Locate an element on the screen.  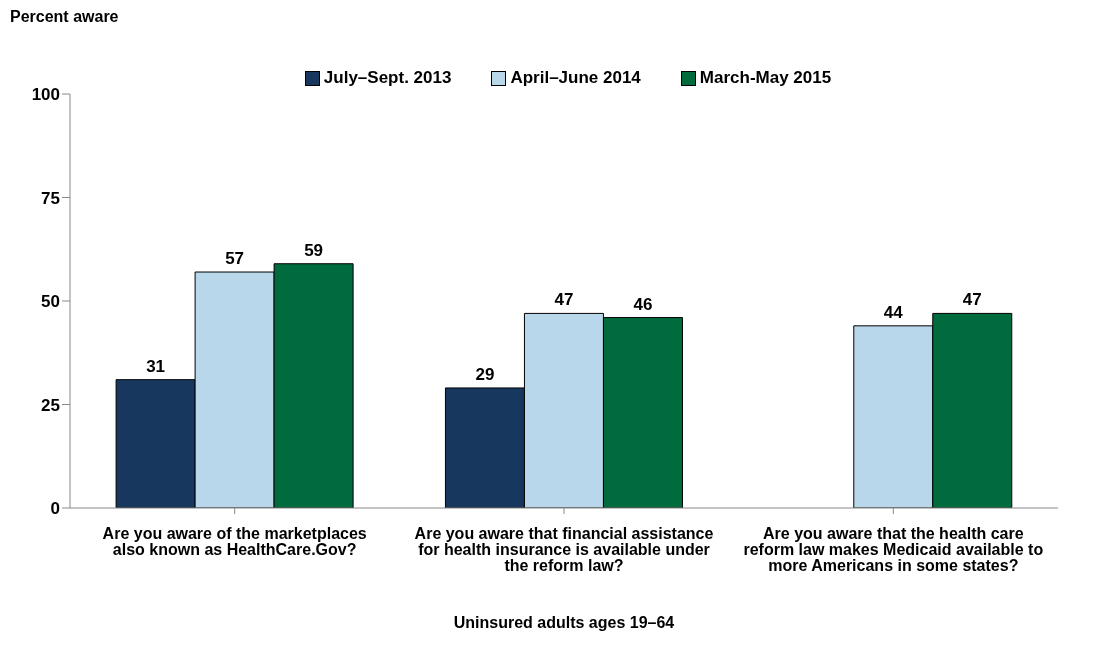
data-label: 31 is located at coordinates (156, 366).